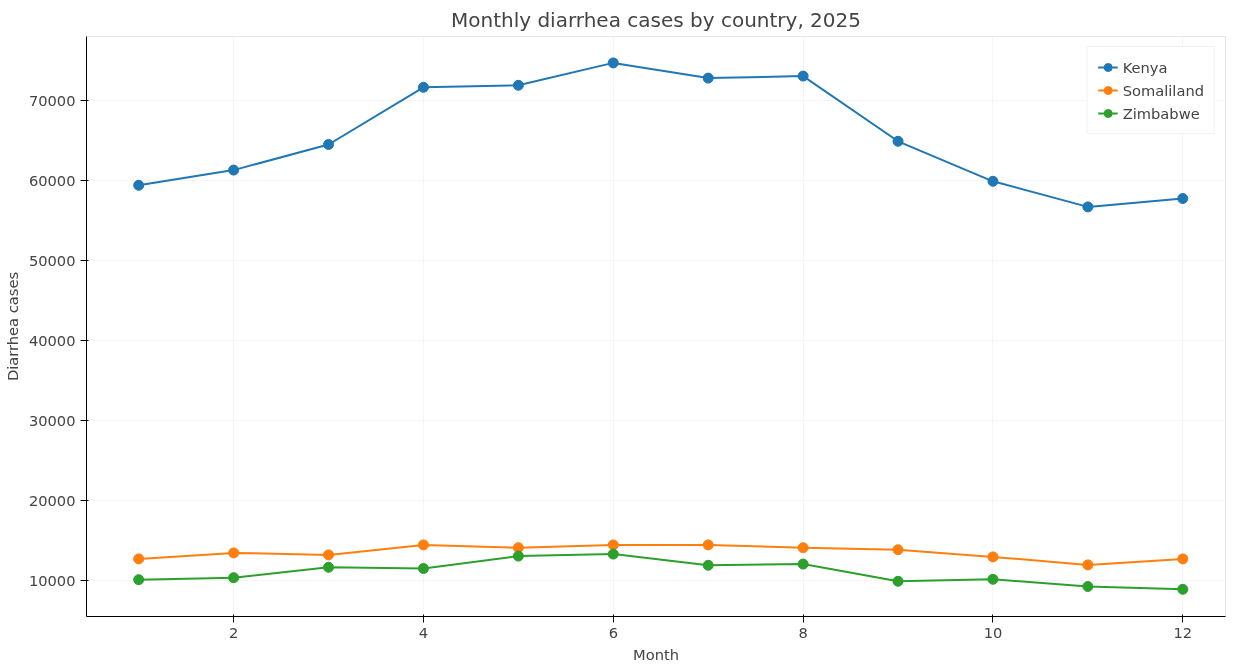  What do you see at coordinates (52, 100) in the screenshot?
I see `y-tick-label: 70000` at bounding box center [52, 100].